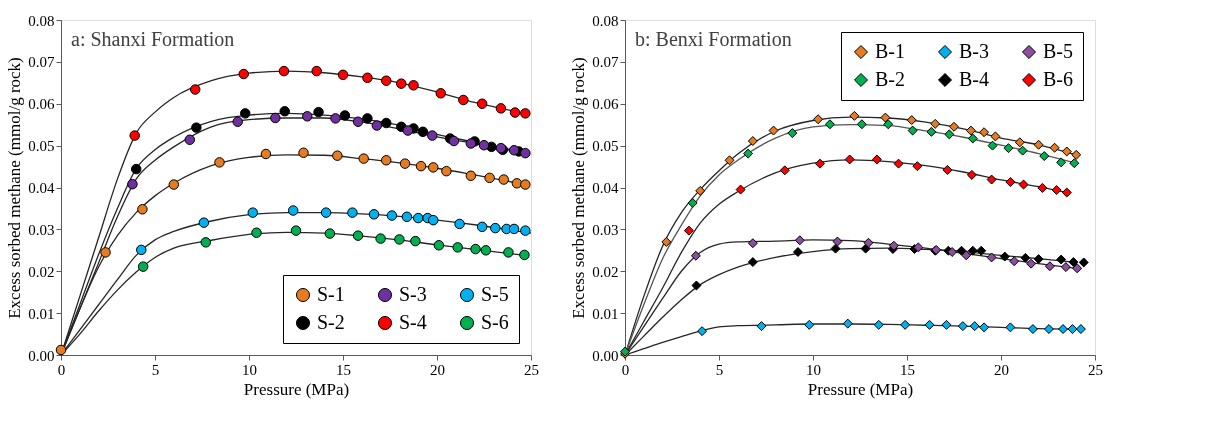 The image size is (1206, 423). What do you see at coordinates (974, 51) in the screenshot?
I see `legend-label: B-3` at bounding box center [974, 51].